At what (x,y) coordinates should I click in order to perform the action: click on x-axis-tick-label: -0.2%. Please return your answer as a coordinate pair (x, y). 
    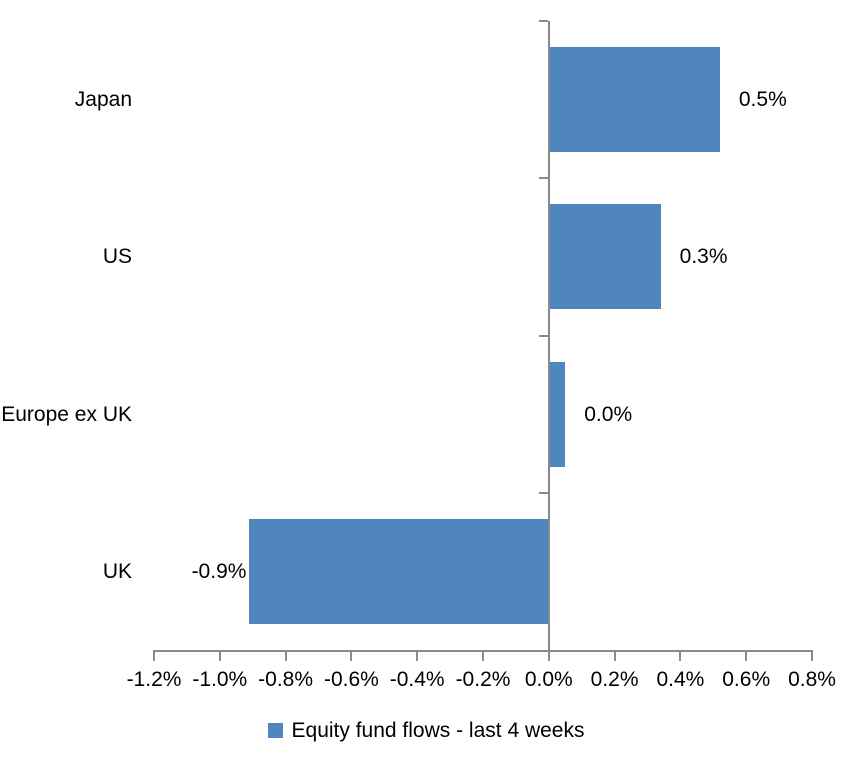
    Looking at the image, I should click on (483, 679).